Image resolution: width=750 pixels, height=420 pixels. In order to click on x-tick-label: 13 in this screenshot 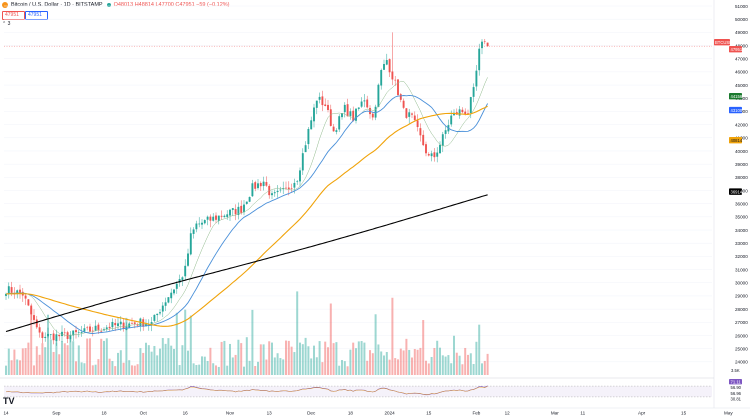, I will do `click(270, 413)`.